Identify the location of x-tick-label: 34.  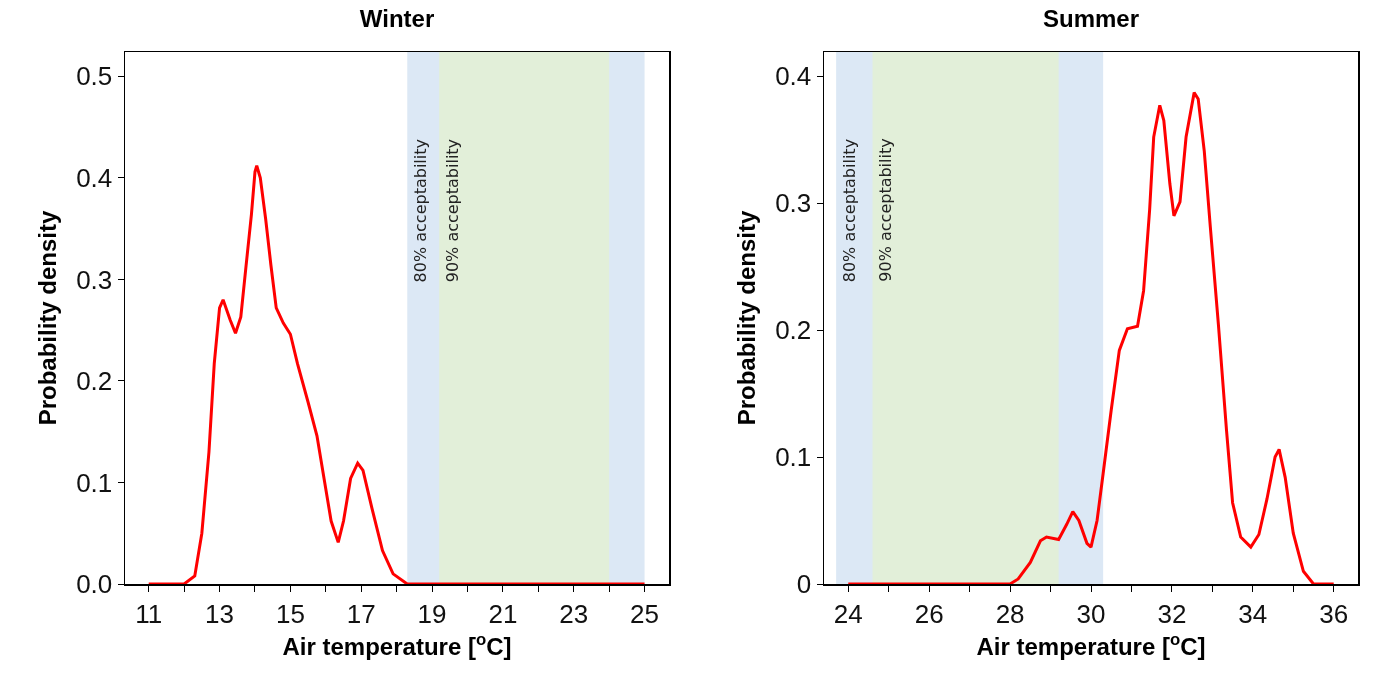
(1253, 613).